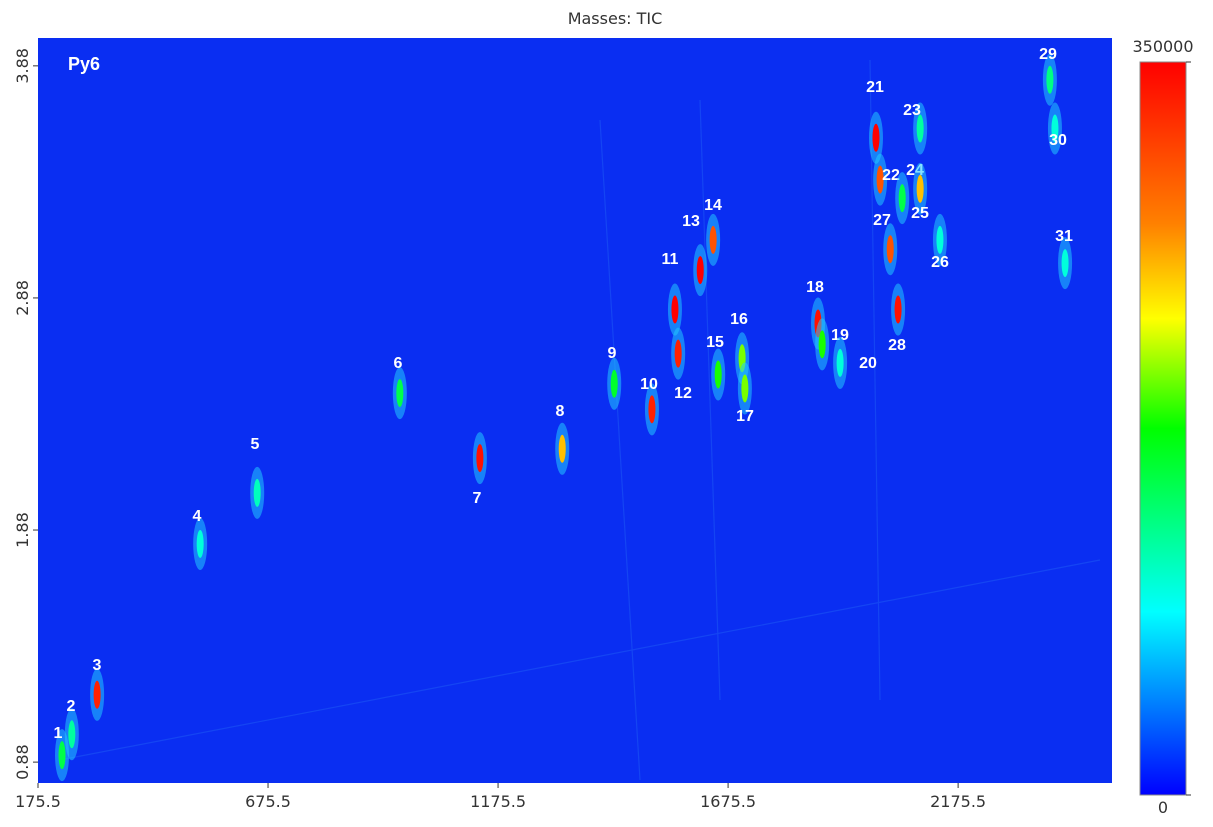  I want to click on peak-label: 10, so click(649, 384).